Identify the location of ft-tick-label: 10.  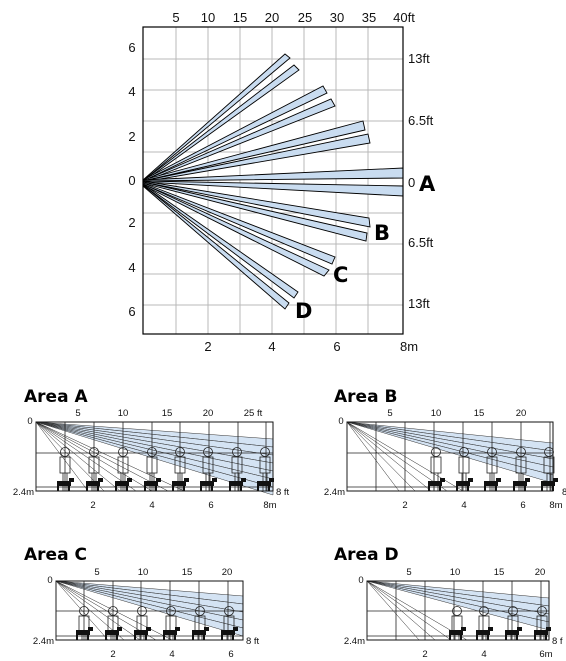
(208, 17).